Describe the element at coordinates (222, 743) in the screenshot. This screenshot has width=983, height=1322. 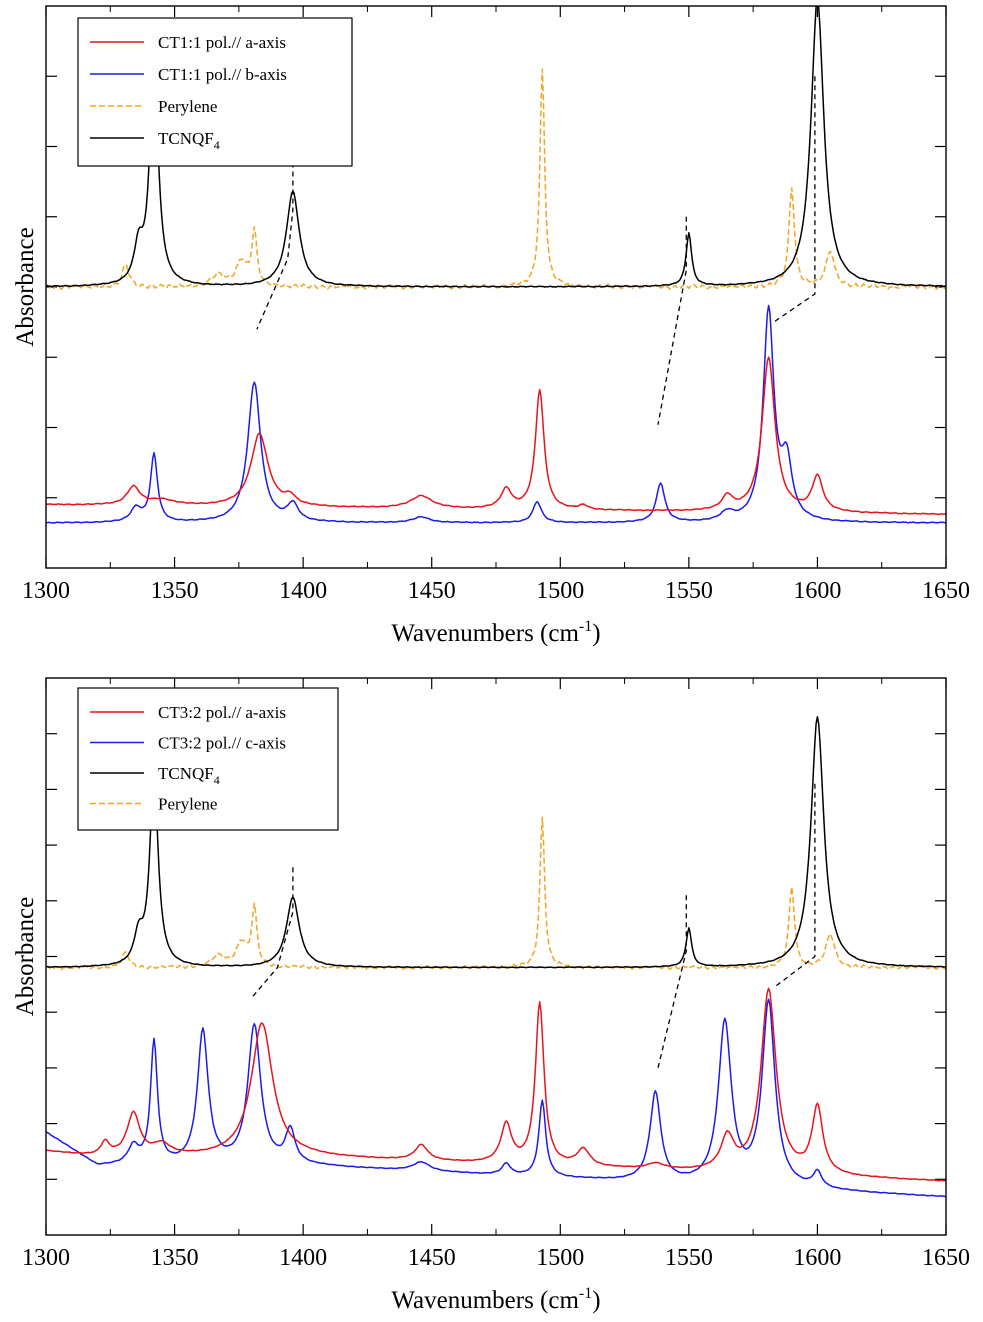
I see `legend-label: CT3:2 pol.// c-axis` at that location.